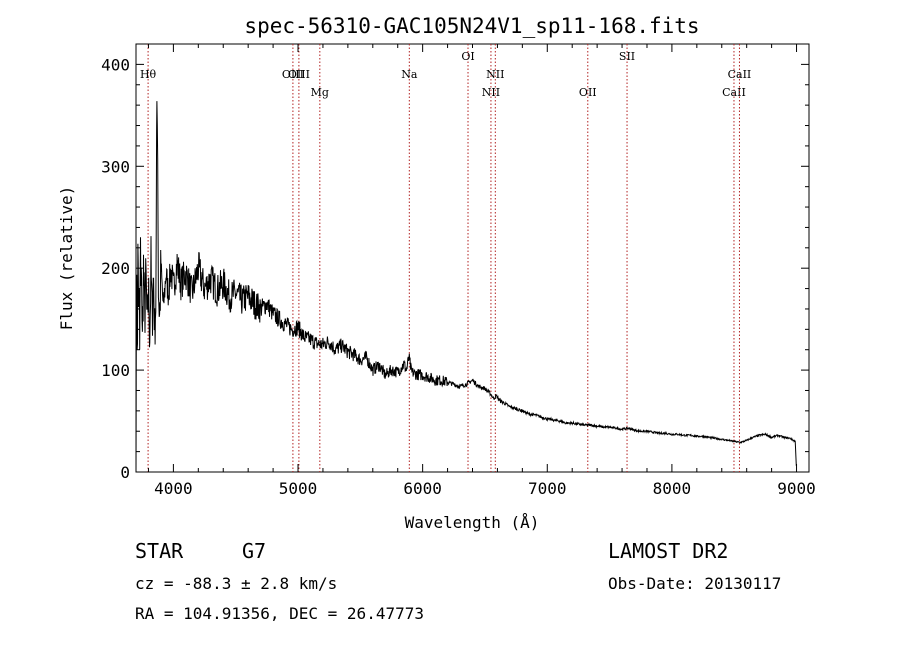 Image resolution: width=900 pixels, height=649 pixels. What do you see at coordinates (547, 488) in the screenshot?
I see `x-tick-label: 7000` at bounding box center [547, 488].